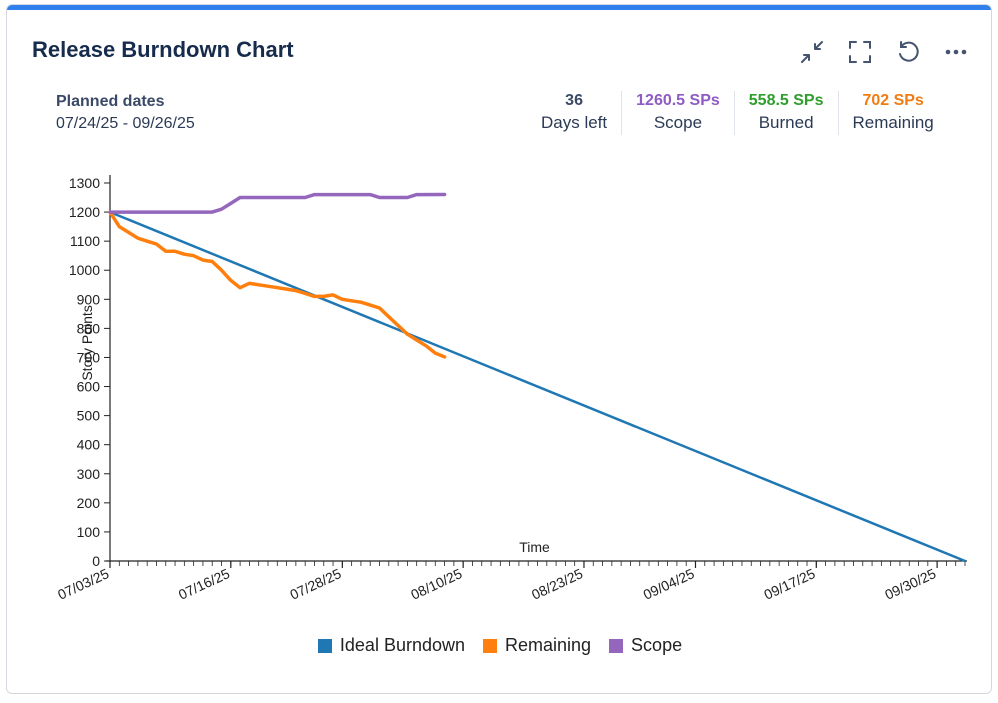 The width and height of the screenshot is (998, 703). I want to click on collapse-icon, so click(812, 52).